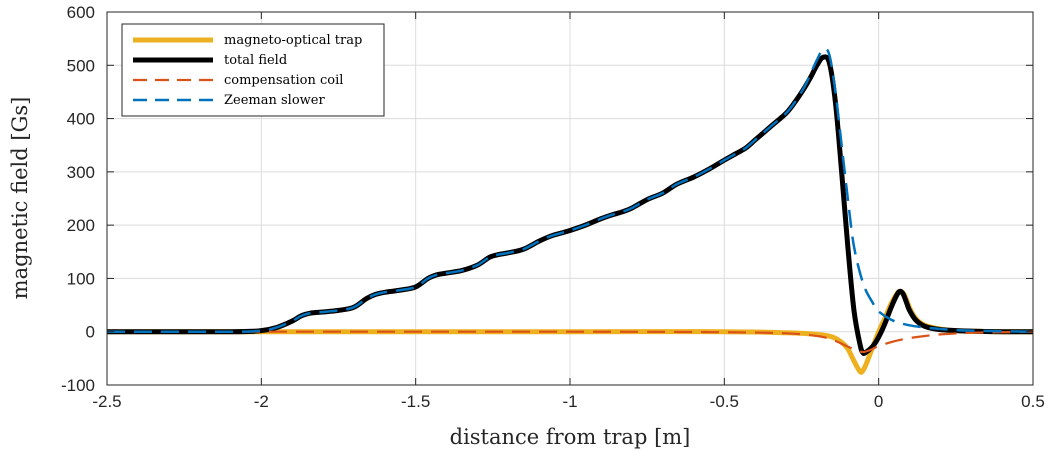 The height and width of the screenshot is (453, 1053). Describe the element at coordinates (570, 342) in the screenshot. I see `series-line-compensation-coil` at that location.